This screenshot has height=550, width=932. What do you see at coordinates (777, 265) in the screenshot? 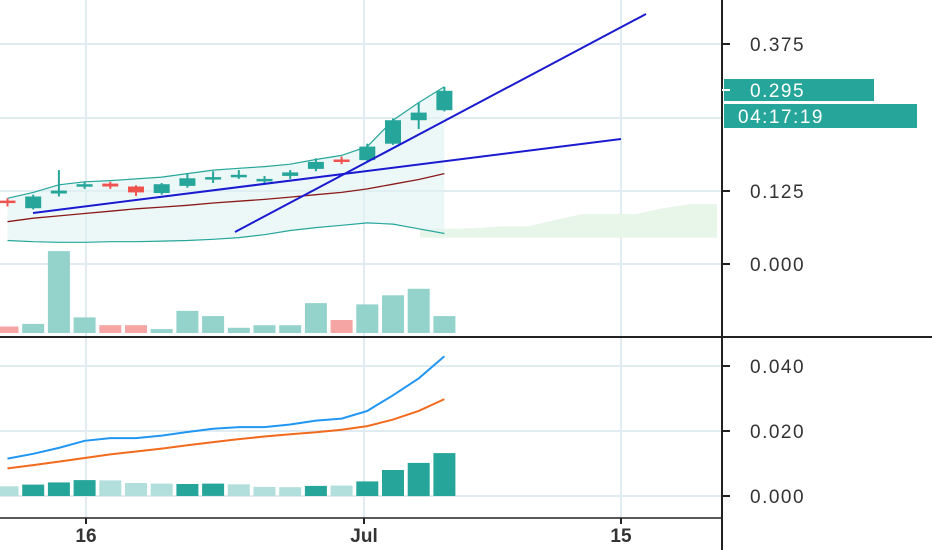
I see `price-tick-label: 0.000` at bounding box center [777, 265].